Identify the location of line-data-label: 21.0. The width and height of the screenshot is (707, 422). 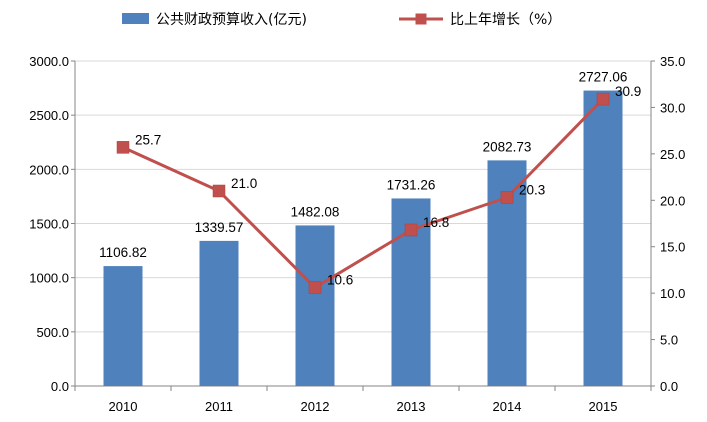
(244, 183).